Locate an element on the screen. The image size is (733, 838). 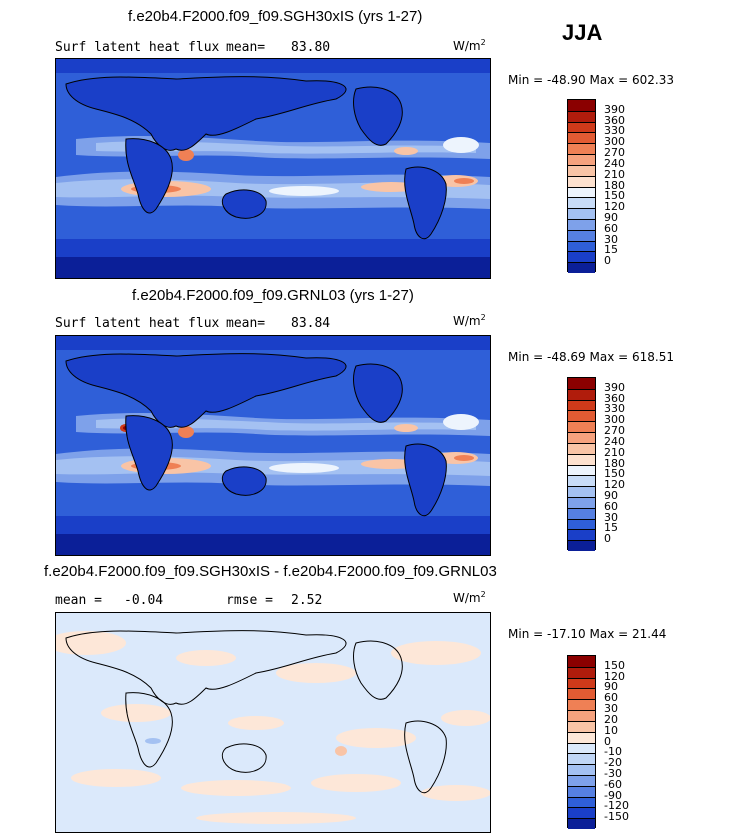
colorbar-tick-label: 210 is located at coordinates (614, 452).